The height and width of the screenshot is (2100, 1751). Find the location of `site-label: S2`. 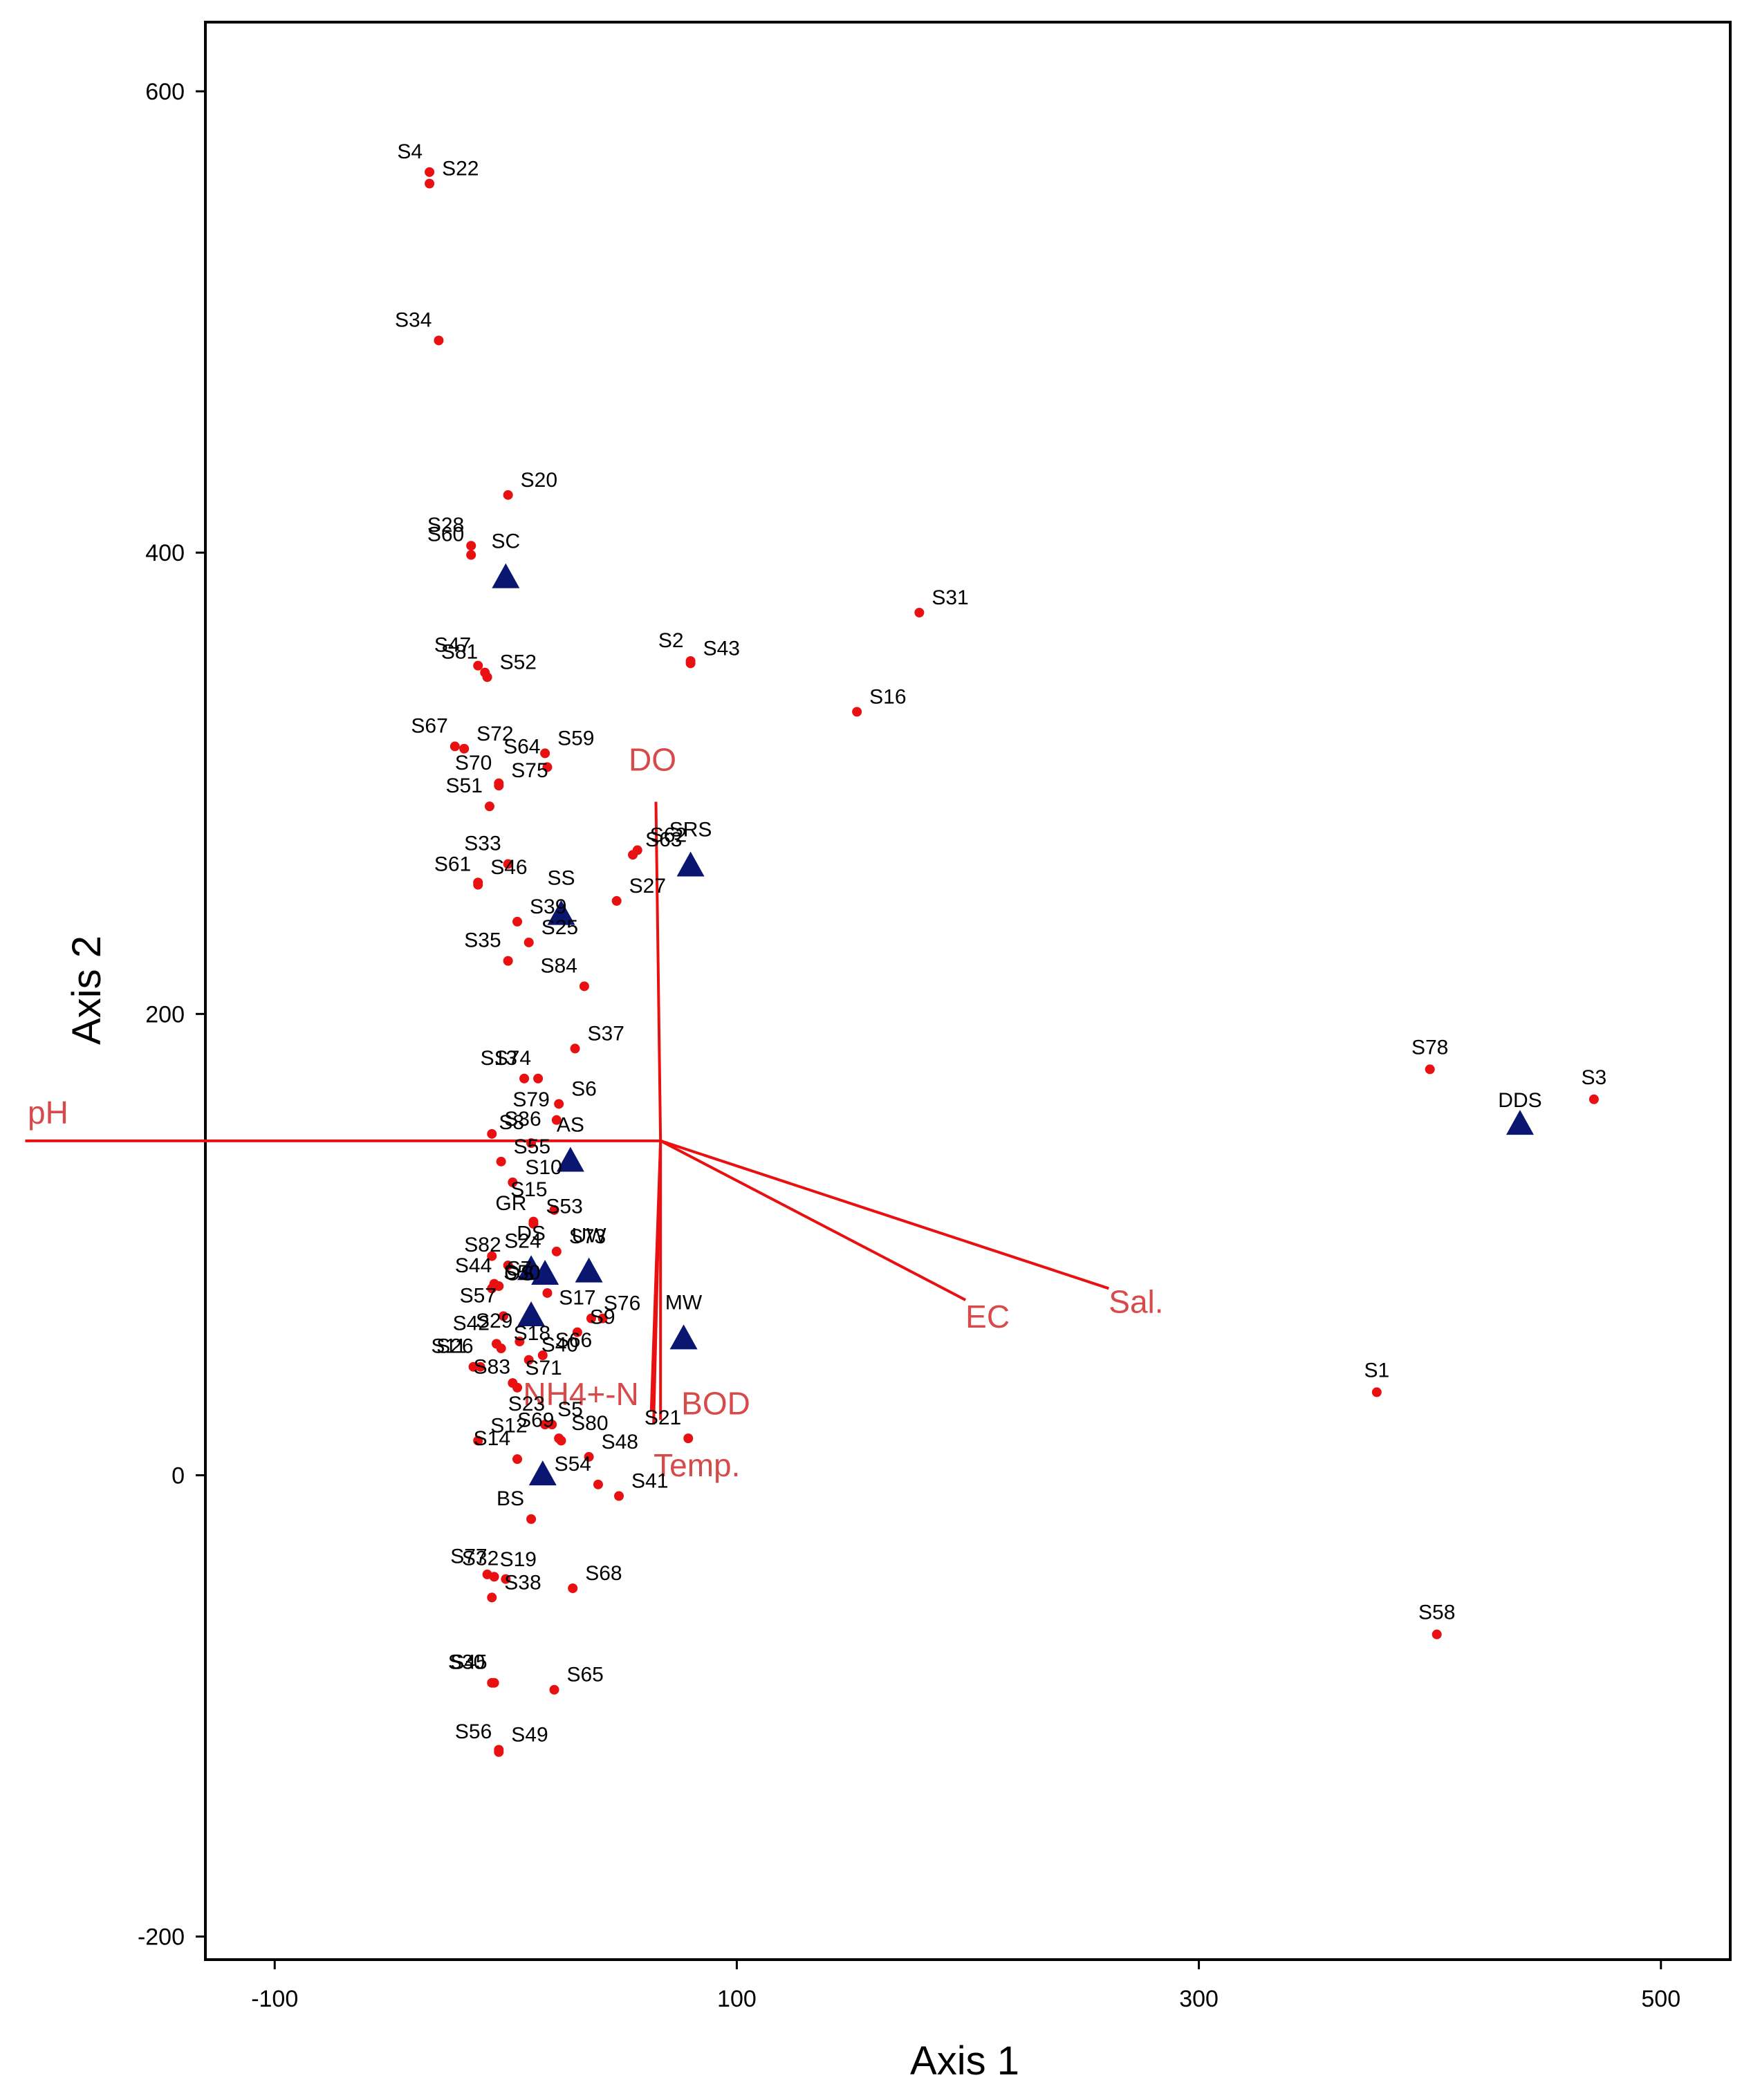

site-label: S2 is located at coordinates (671, 640).